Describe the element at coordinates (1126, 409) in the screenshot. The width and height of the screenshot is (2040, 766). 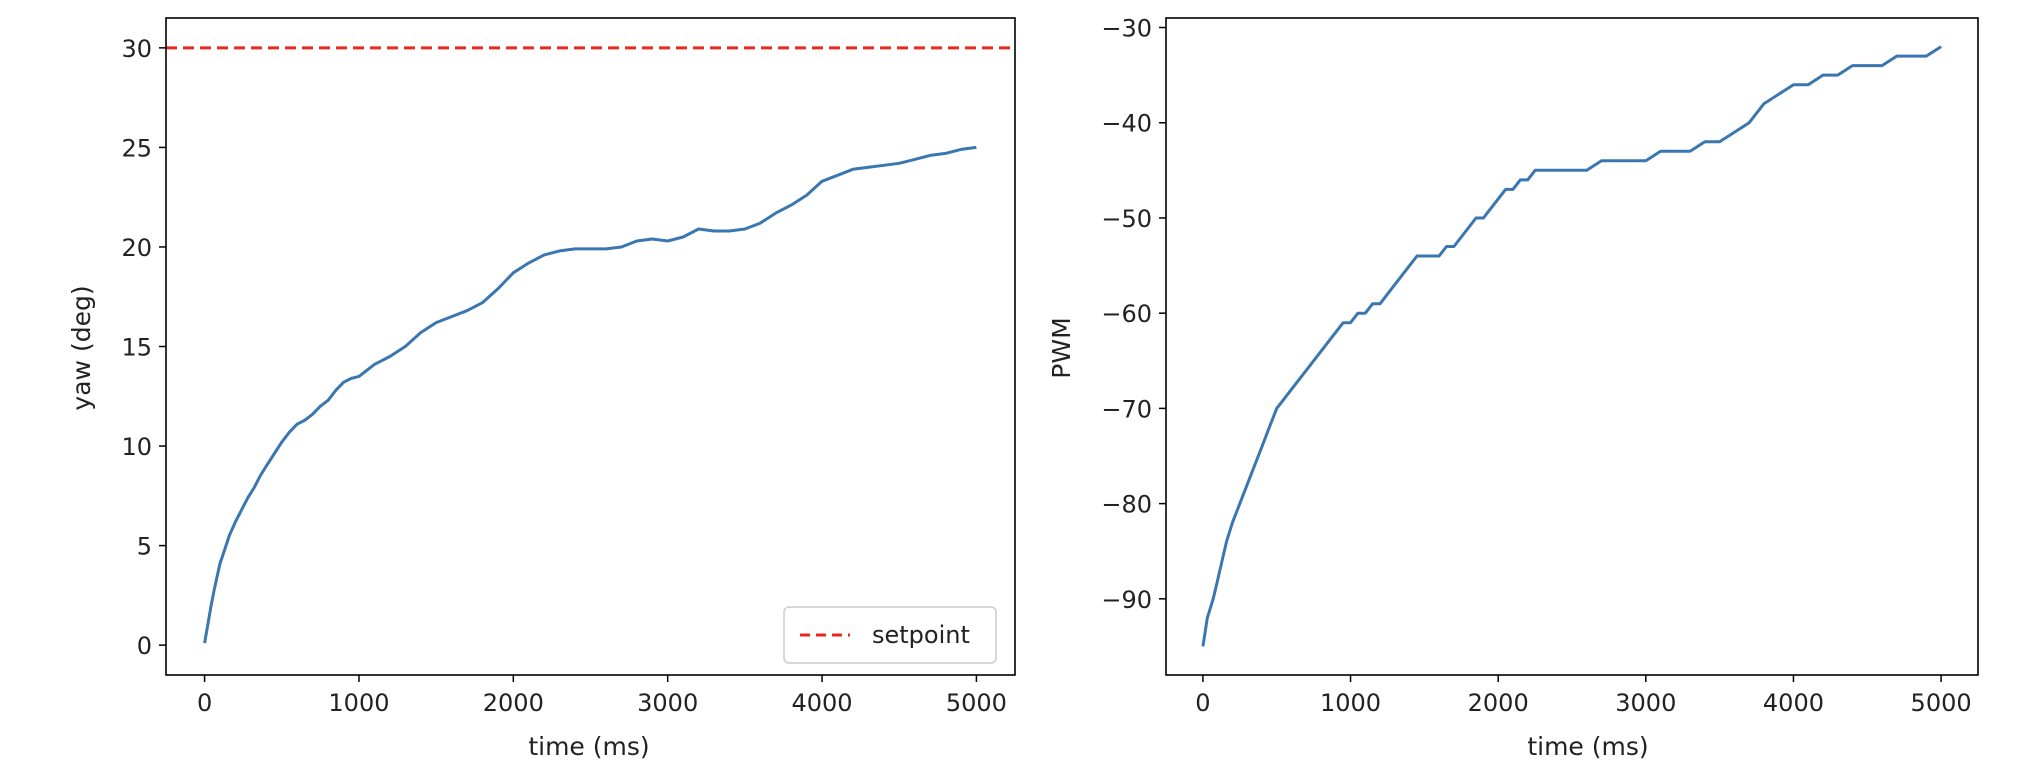
I see `pwm-ytick-label: −70` at that location.